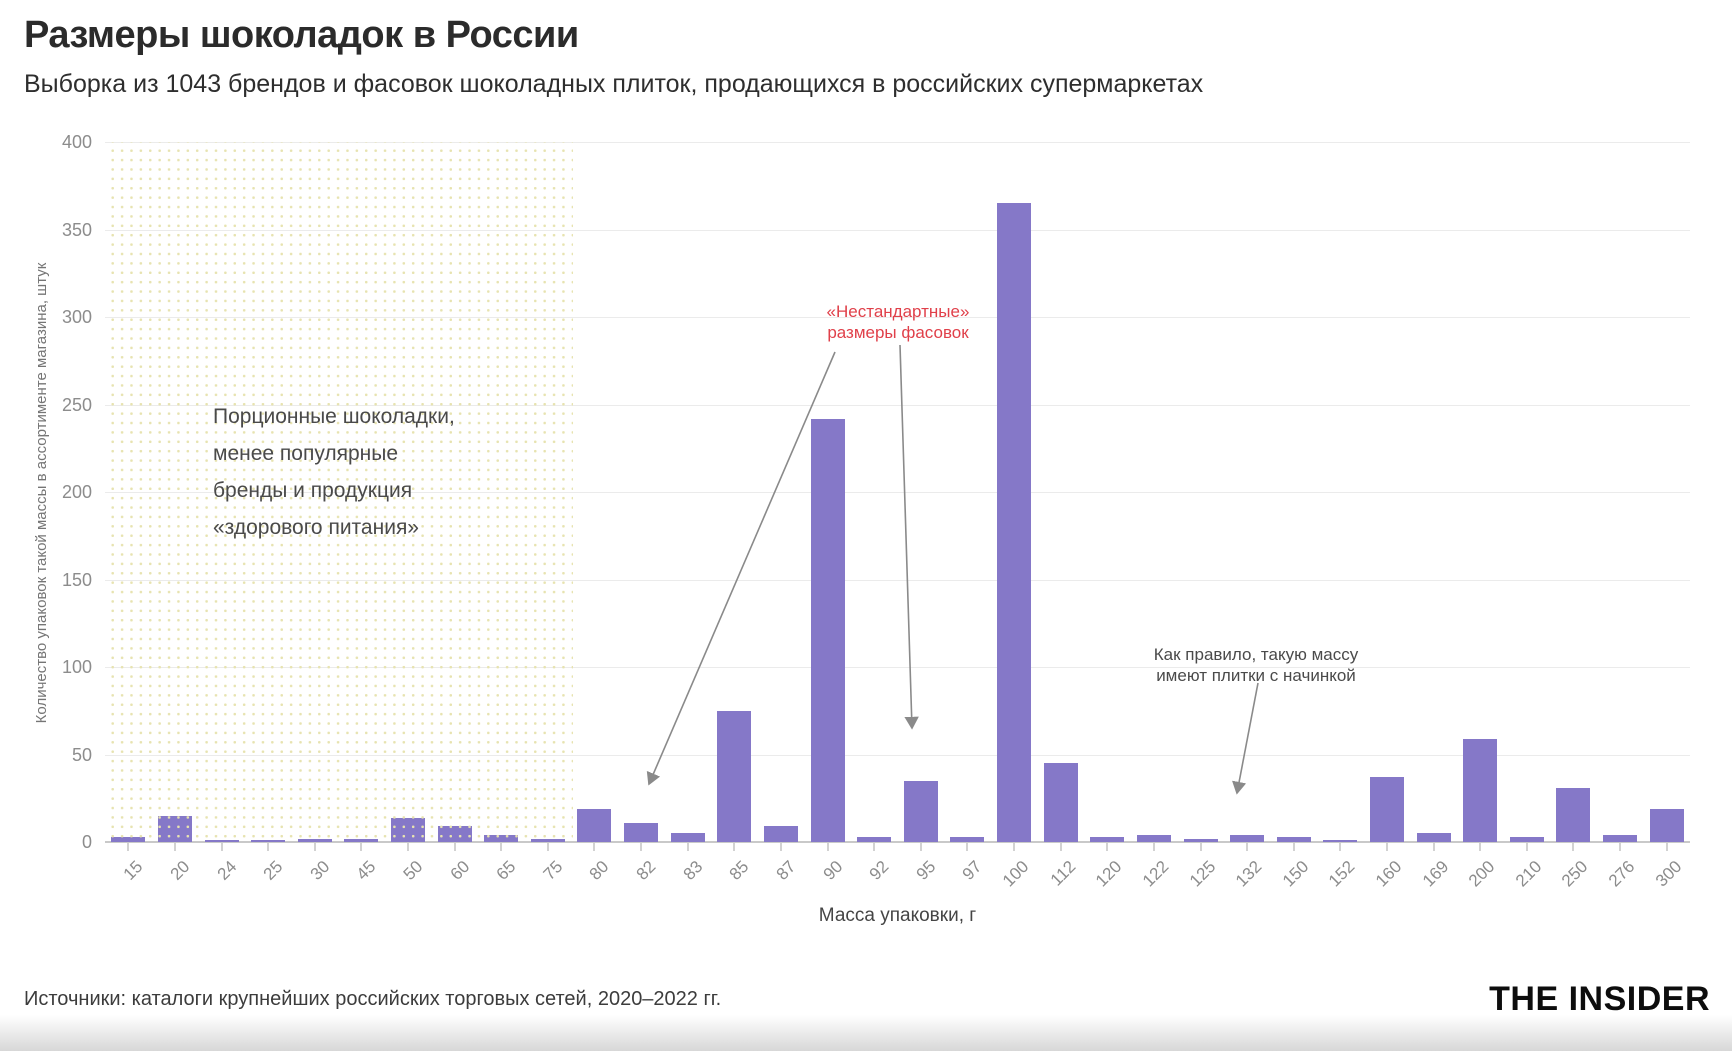 The height and width of the screenshot is (1051, 1732). Describe the element at coordinates (1573, 814) in the screenshot. I see `bar-250g` at that location.